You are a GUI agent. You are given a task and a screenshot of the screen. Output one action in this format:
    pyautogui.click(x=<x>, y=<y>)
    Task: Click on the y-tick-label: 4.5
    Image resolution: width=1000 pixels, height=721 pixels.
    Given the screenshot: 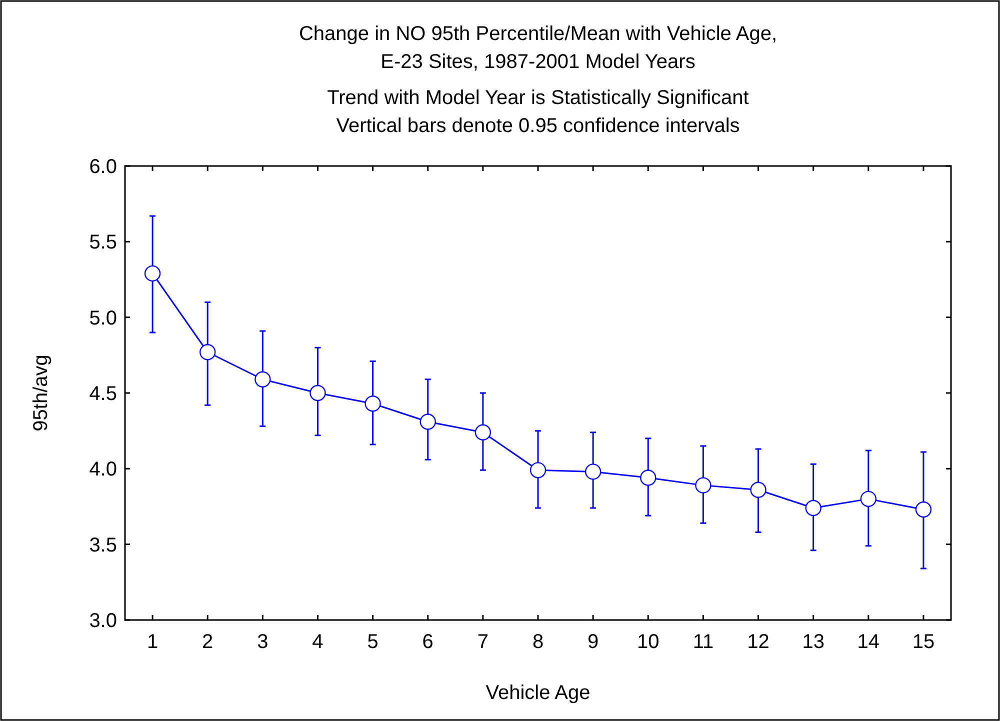 What is the action you would take?
    pyautogui.click(x=103, y=394)
    